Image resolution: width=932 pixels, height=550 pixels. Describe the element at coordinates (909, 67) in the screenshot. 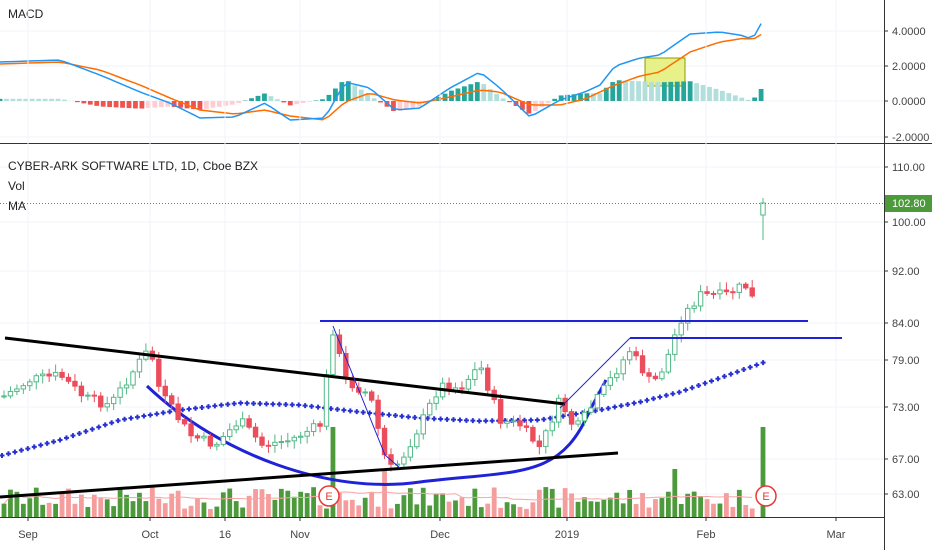

I see `macd-tick-label: 2.0000` at that location.